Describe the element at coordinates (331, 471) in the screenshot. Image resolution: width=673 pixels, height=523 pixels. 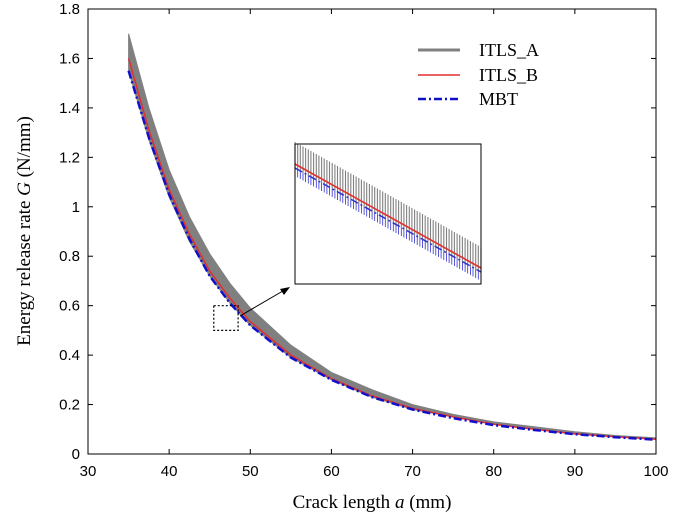
I see `x-tick-label-3: 60` at that location.